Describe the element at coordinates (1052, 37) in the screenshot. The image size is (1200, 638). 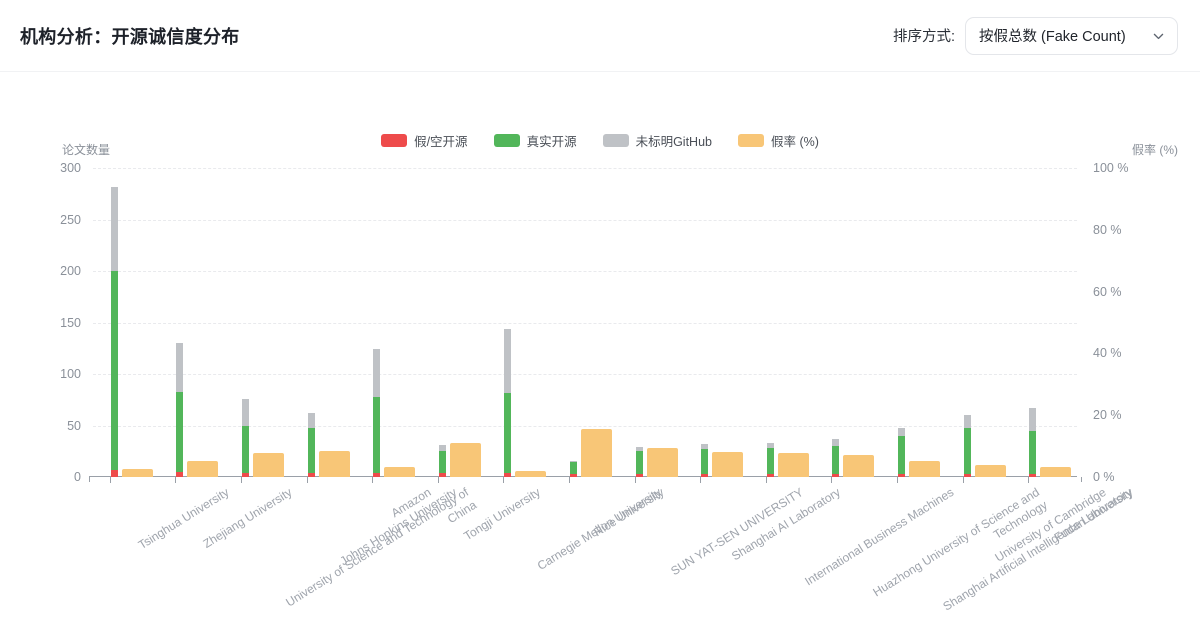
I see `sort-select-value: 按假总数 (Fake Count)` at that location.